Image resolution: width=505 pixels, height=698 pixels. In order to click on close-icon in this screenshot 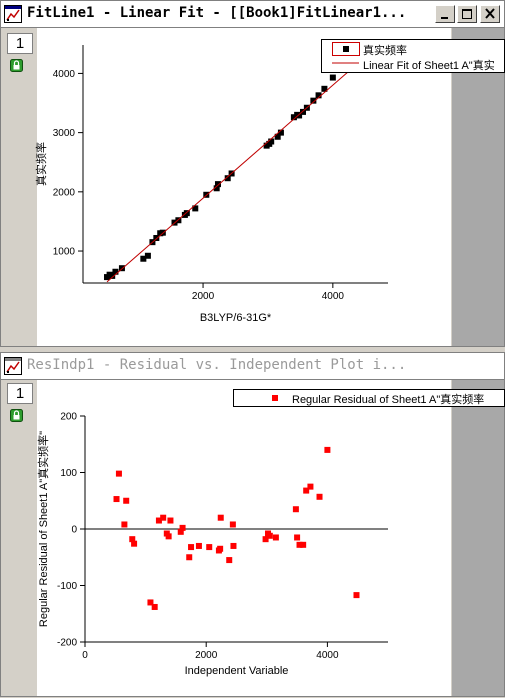, I will do `click(490, 13)`.